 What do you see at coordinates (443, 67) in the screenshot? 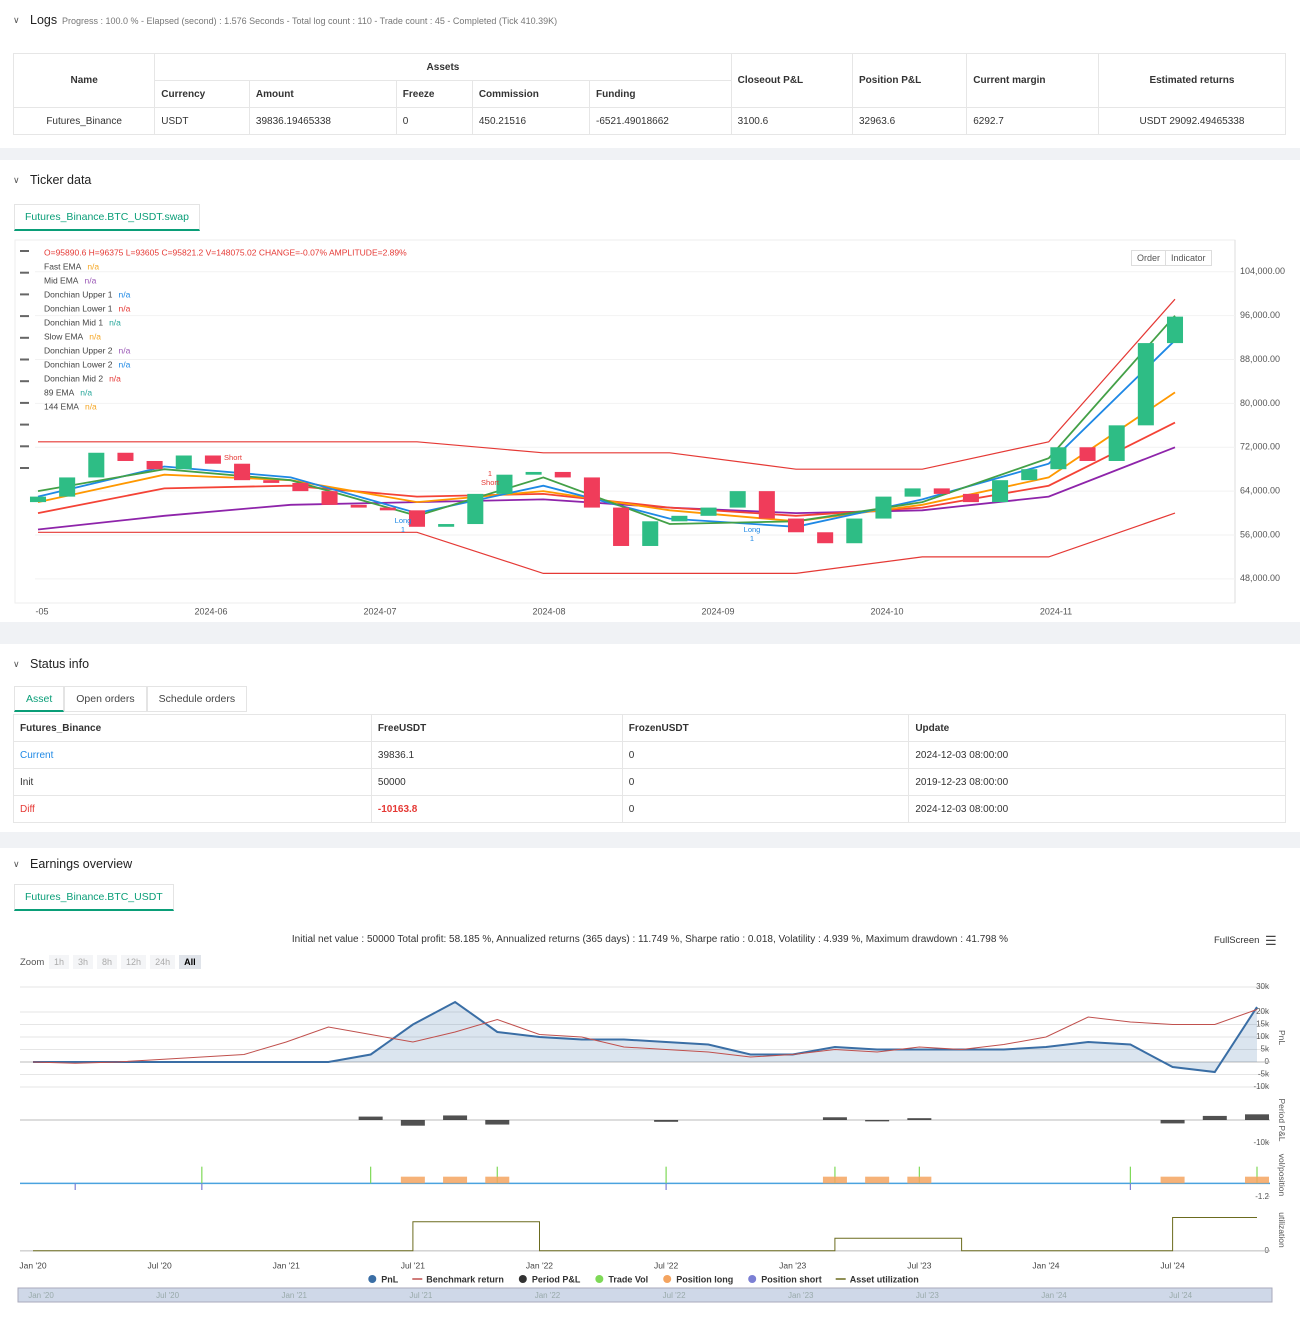
I see `group-header: Assets` at bounding box center [443, 67].